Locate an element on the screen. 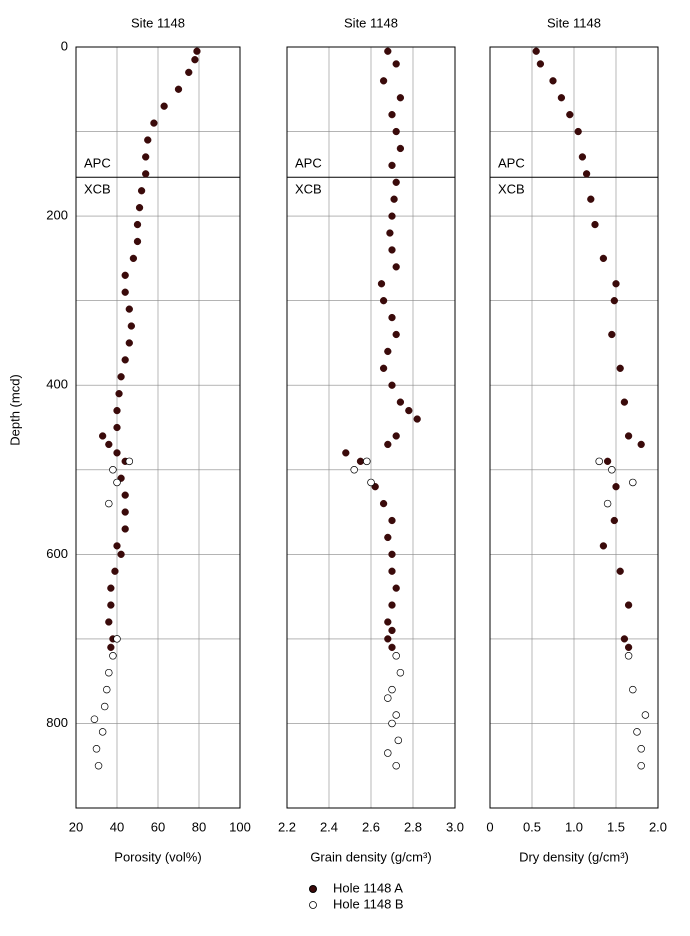  x-axis-label: Dry density (g/cm³) is located at coordinates (574, 856).